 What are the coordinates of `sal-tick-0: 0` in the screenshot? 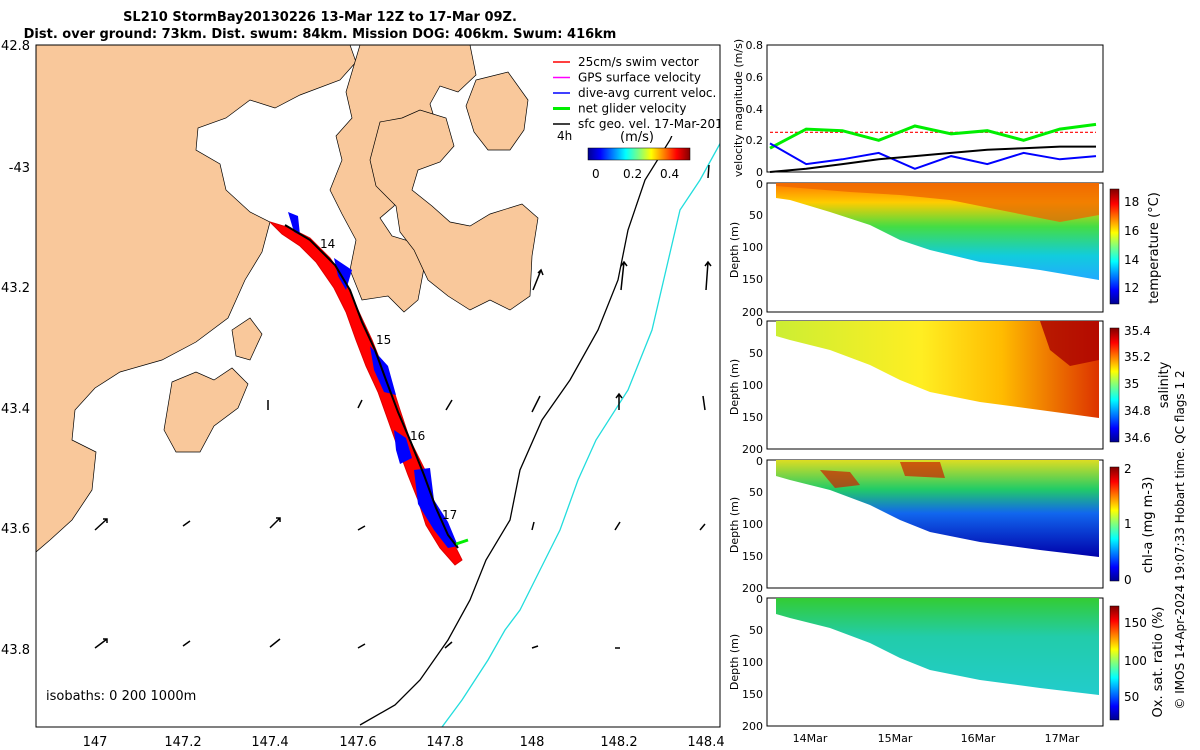 It's located at (759, 322).